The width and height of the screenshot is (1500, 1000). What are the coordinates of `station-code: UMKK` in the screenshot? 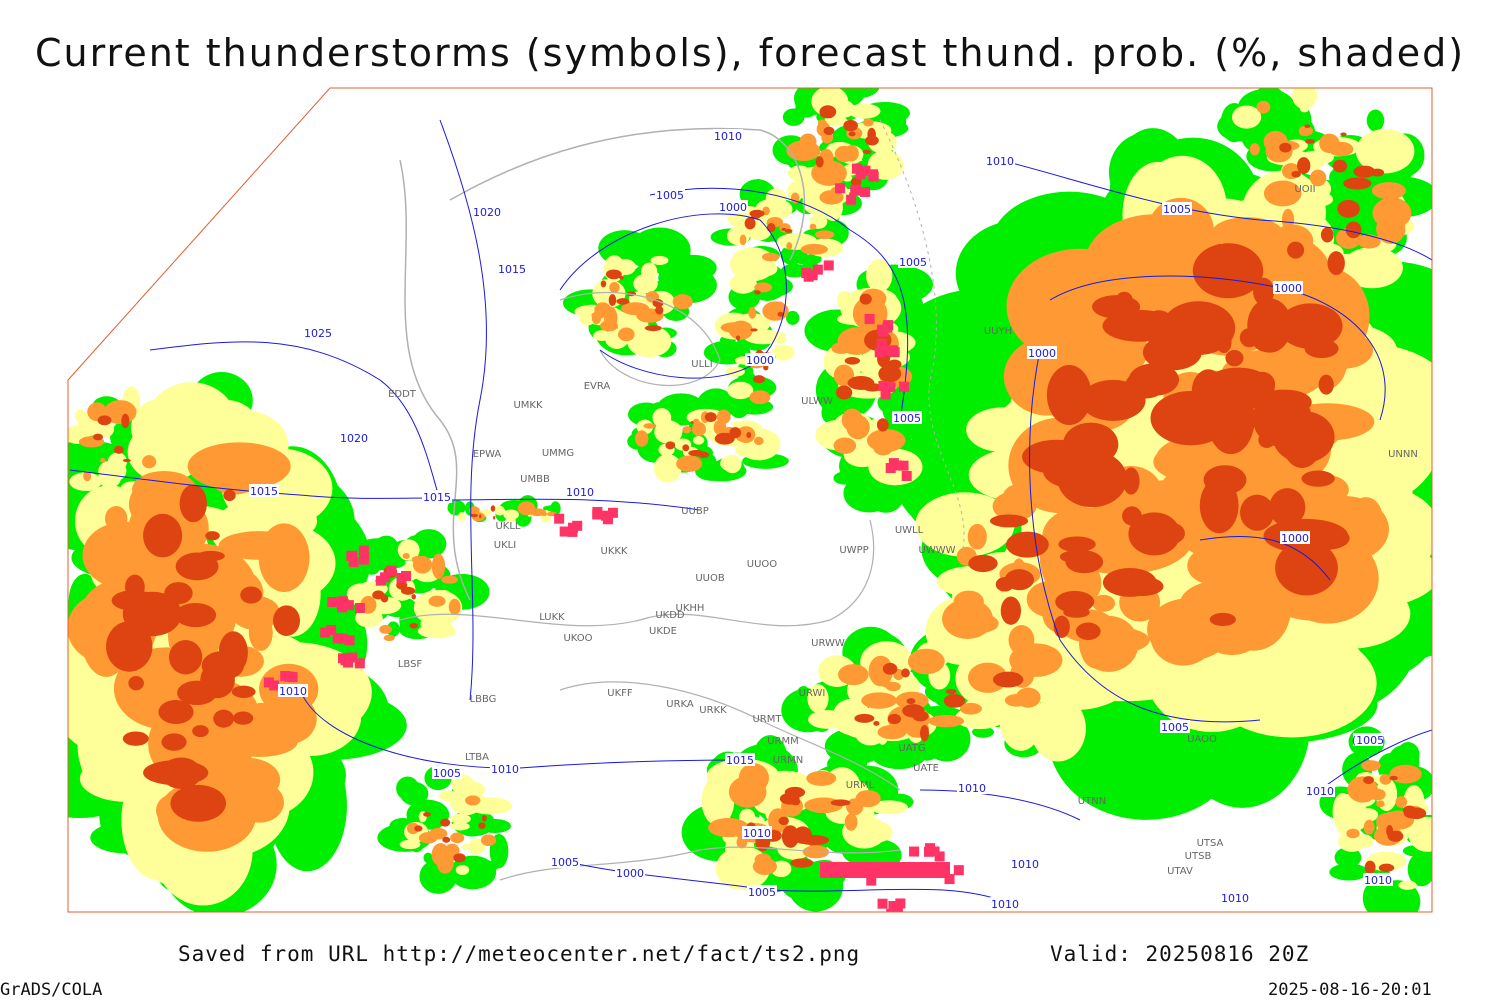 It's located at (528, 405).